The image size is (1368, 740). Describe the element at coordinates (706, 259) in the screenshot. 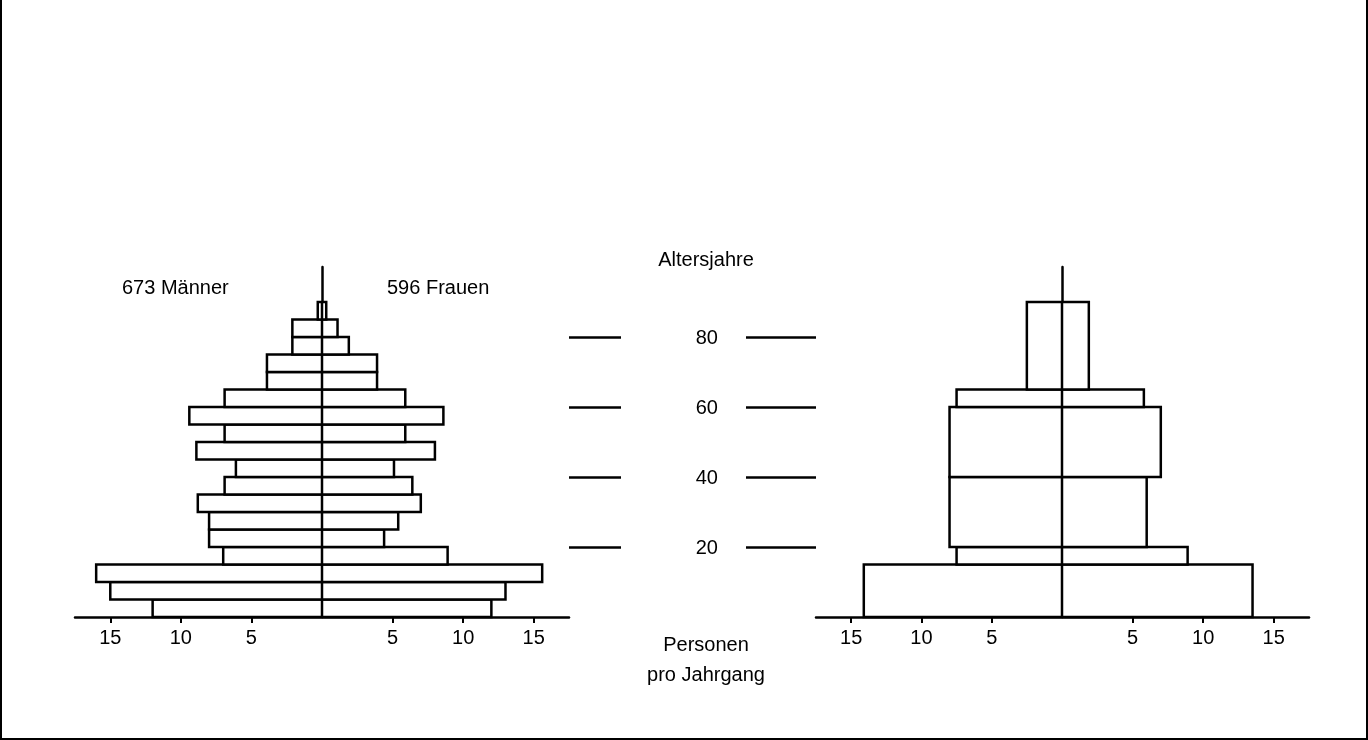

I see `y-axis-title: Altersjahre` at that location.